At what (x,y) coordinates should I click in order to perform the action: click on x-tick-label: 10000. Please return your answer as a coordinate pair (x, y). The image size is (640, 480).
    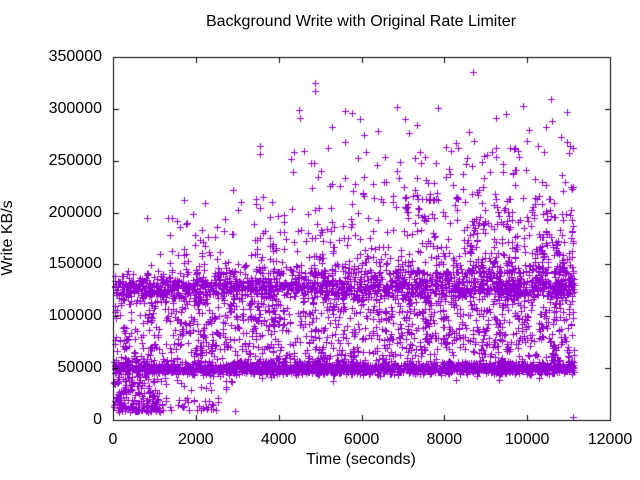
    Looking at the image, I should click on (527, 439).